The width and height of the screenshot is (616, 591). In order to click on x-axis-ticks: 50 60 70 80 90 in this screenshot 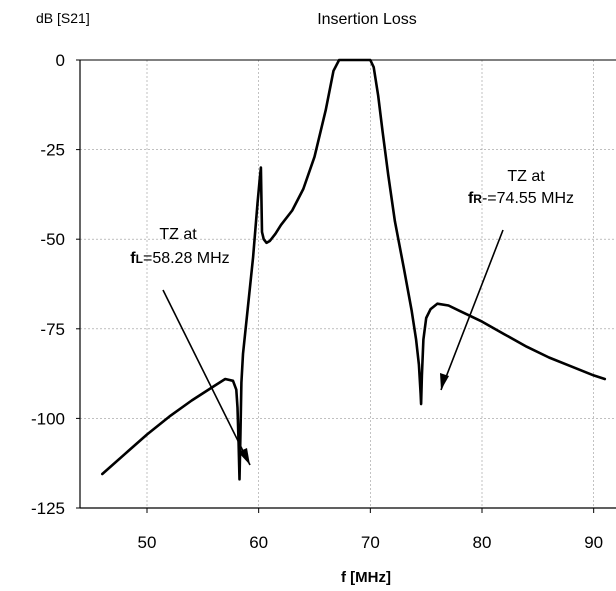, I will do `click(370, 530)`.